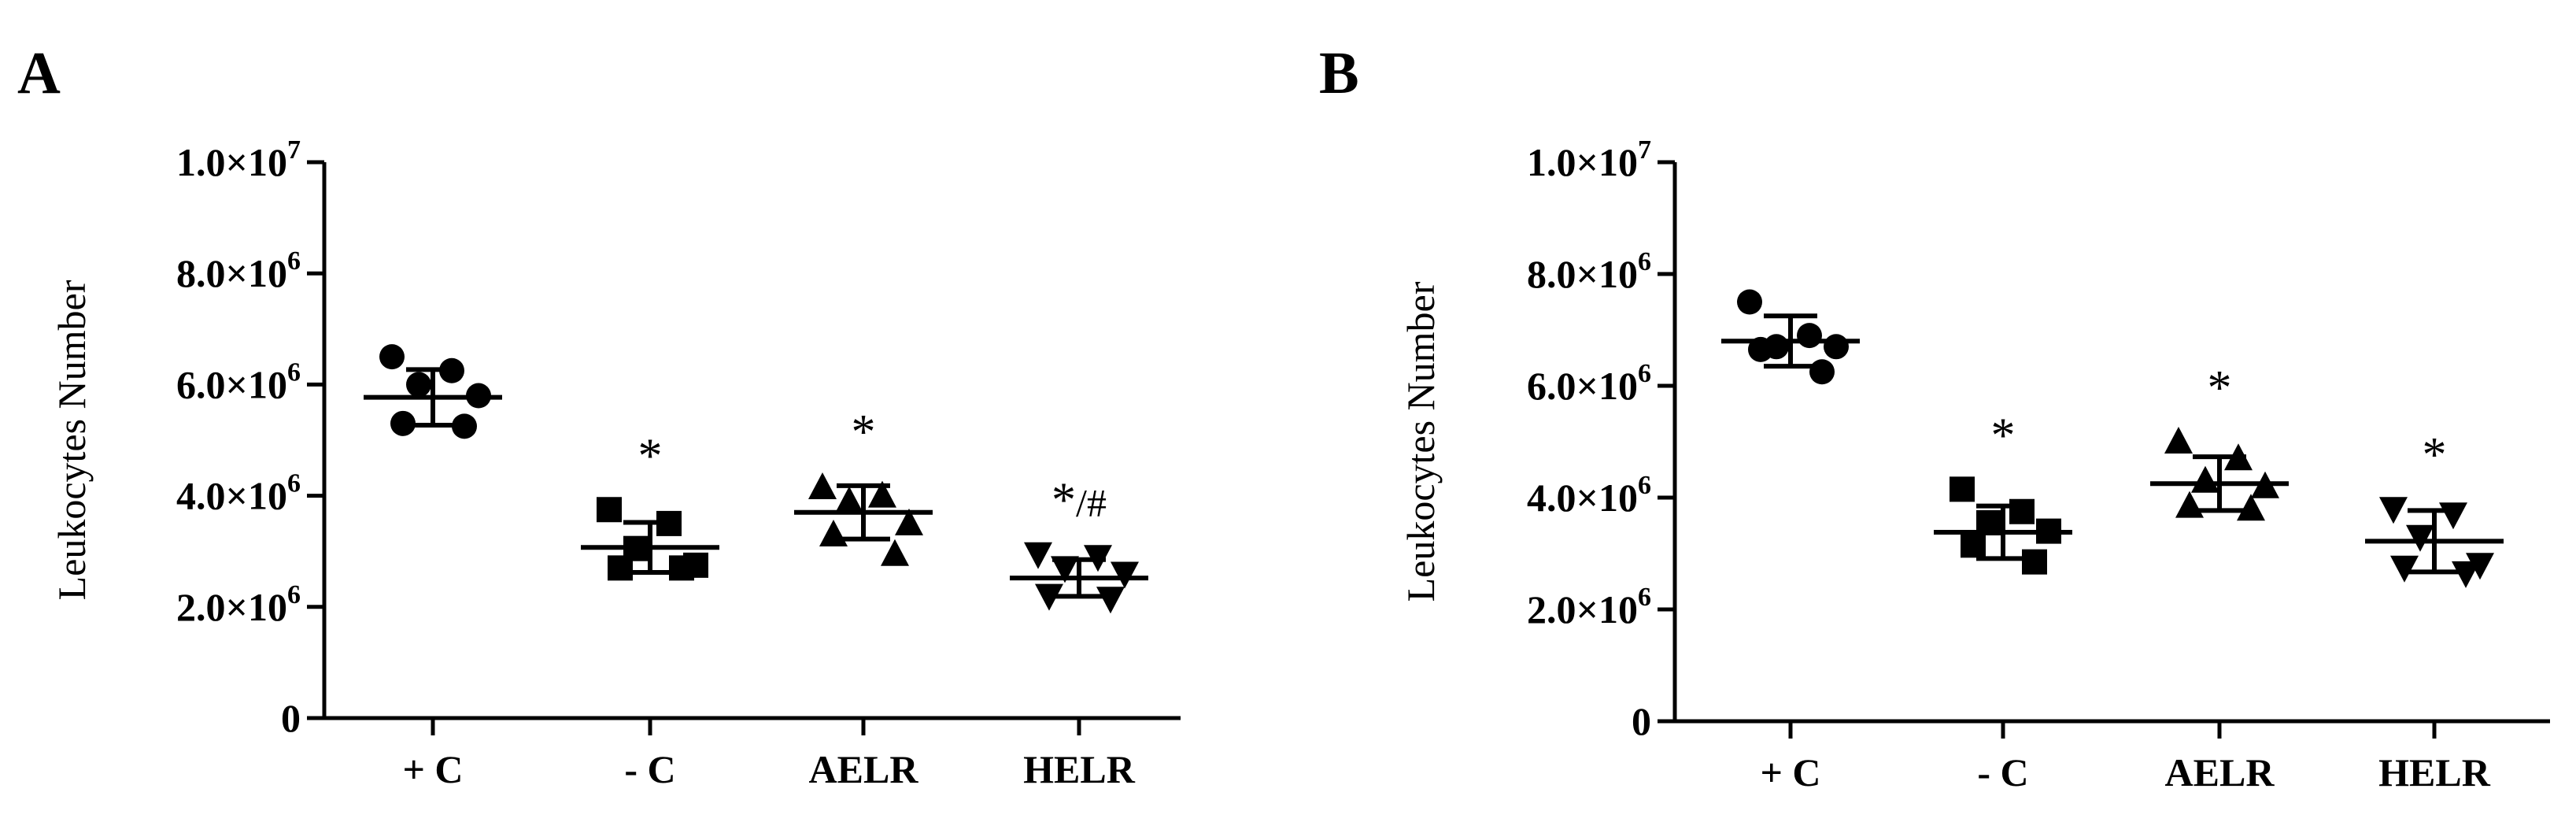 This screenshot has height=822, width=2576. I want to click on panel-label: B, so click(1339, 73).